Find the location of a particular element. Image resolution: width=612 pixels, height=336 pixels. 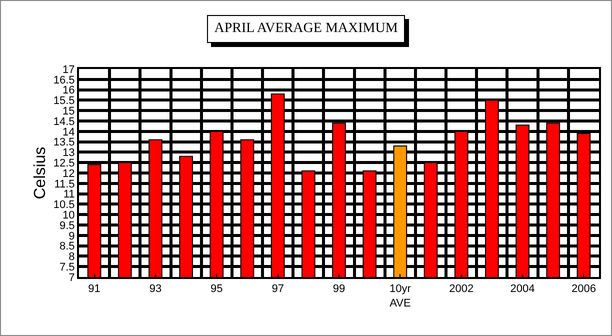

x-tick-label: 2006 is located at coordinates (583, 289).